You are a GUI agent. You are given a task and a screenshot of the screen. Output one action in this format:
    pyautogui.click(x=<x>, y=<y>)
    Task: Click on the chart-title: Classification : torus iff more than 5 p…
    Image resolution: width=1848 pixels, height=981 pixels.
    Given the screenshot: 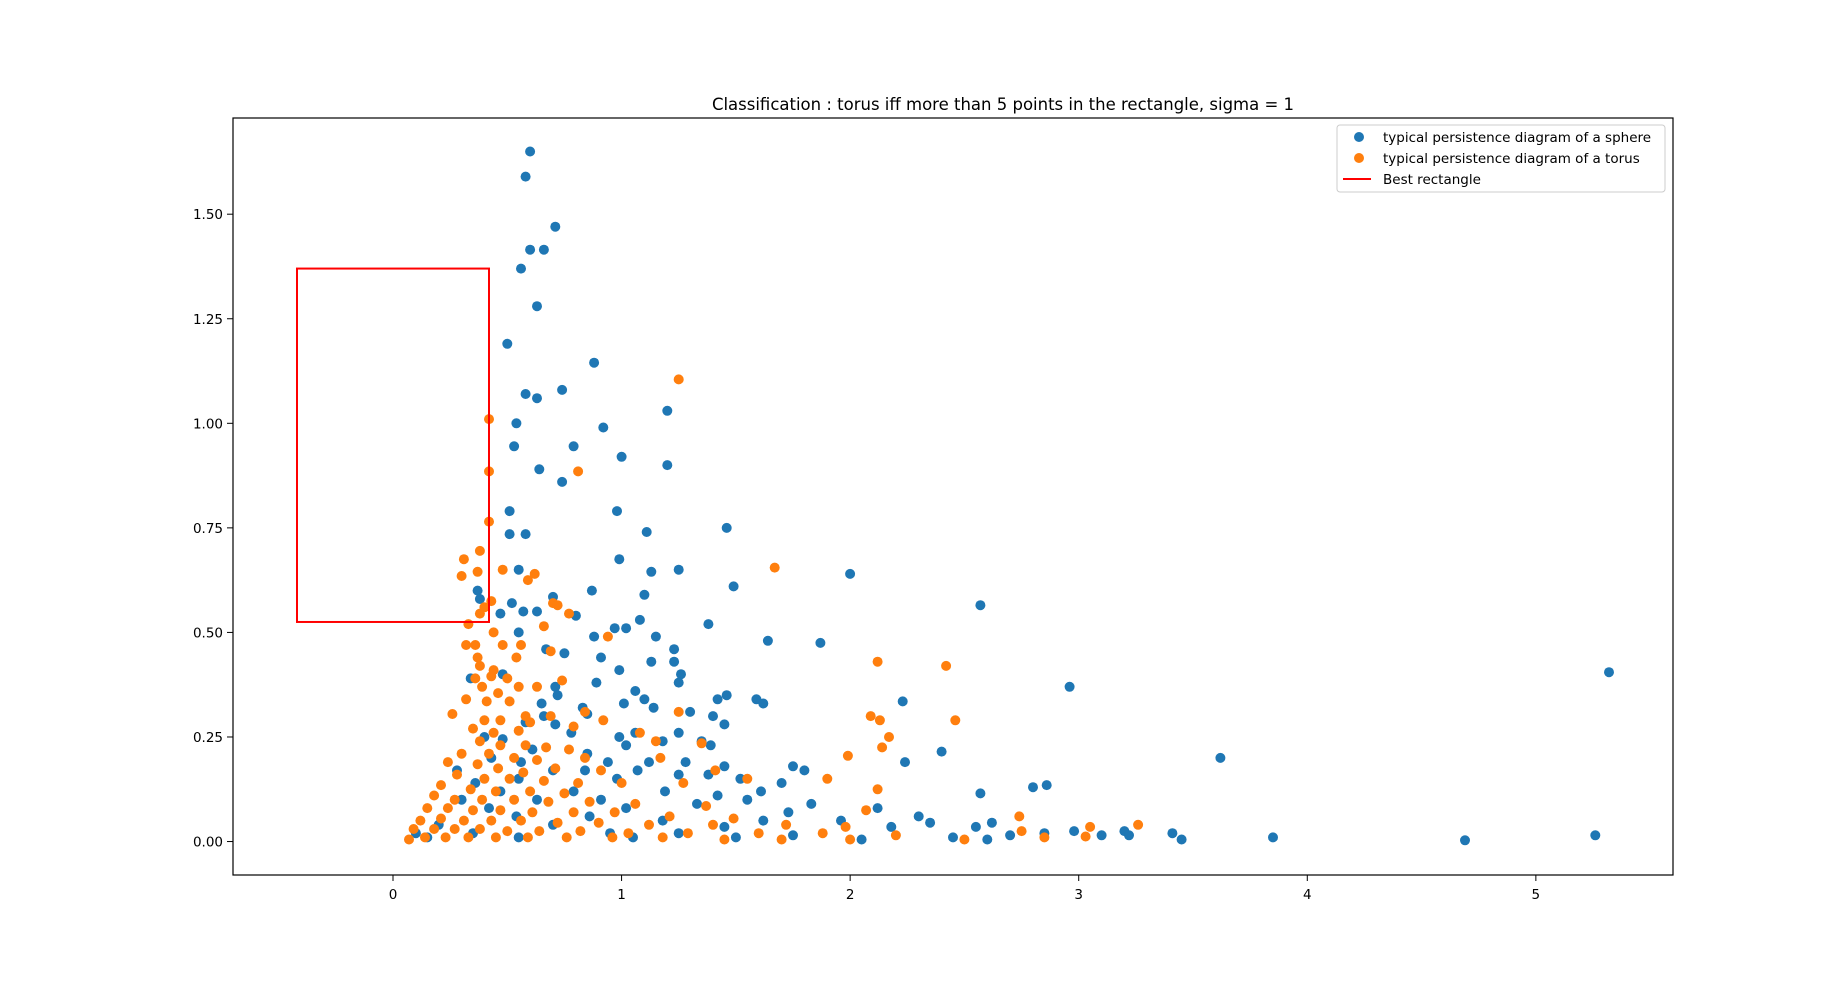 What is the action you would take?
    pyautogui.click(x=1003, y=104)
    